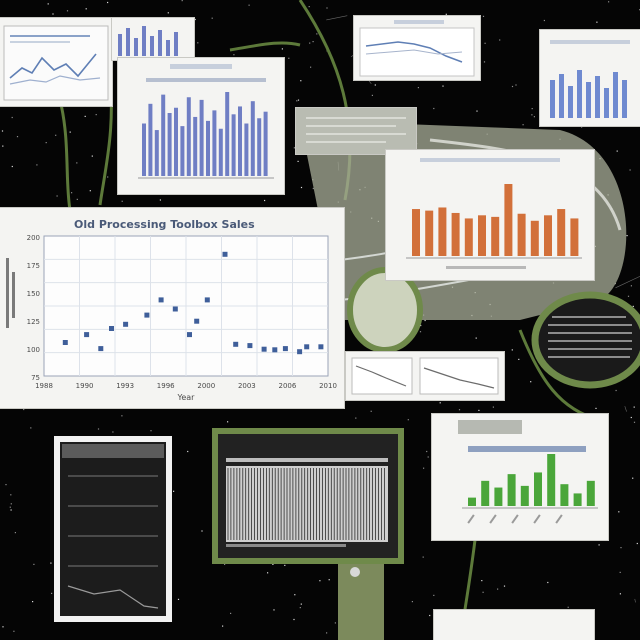 The height and width of the screenshot is (640, 640). Describe the element at coordinates (113, 529) in the screenshot. I see `dark-monitor-left` at that location.